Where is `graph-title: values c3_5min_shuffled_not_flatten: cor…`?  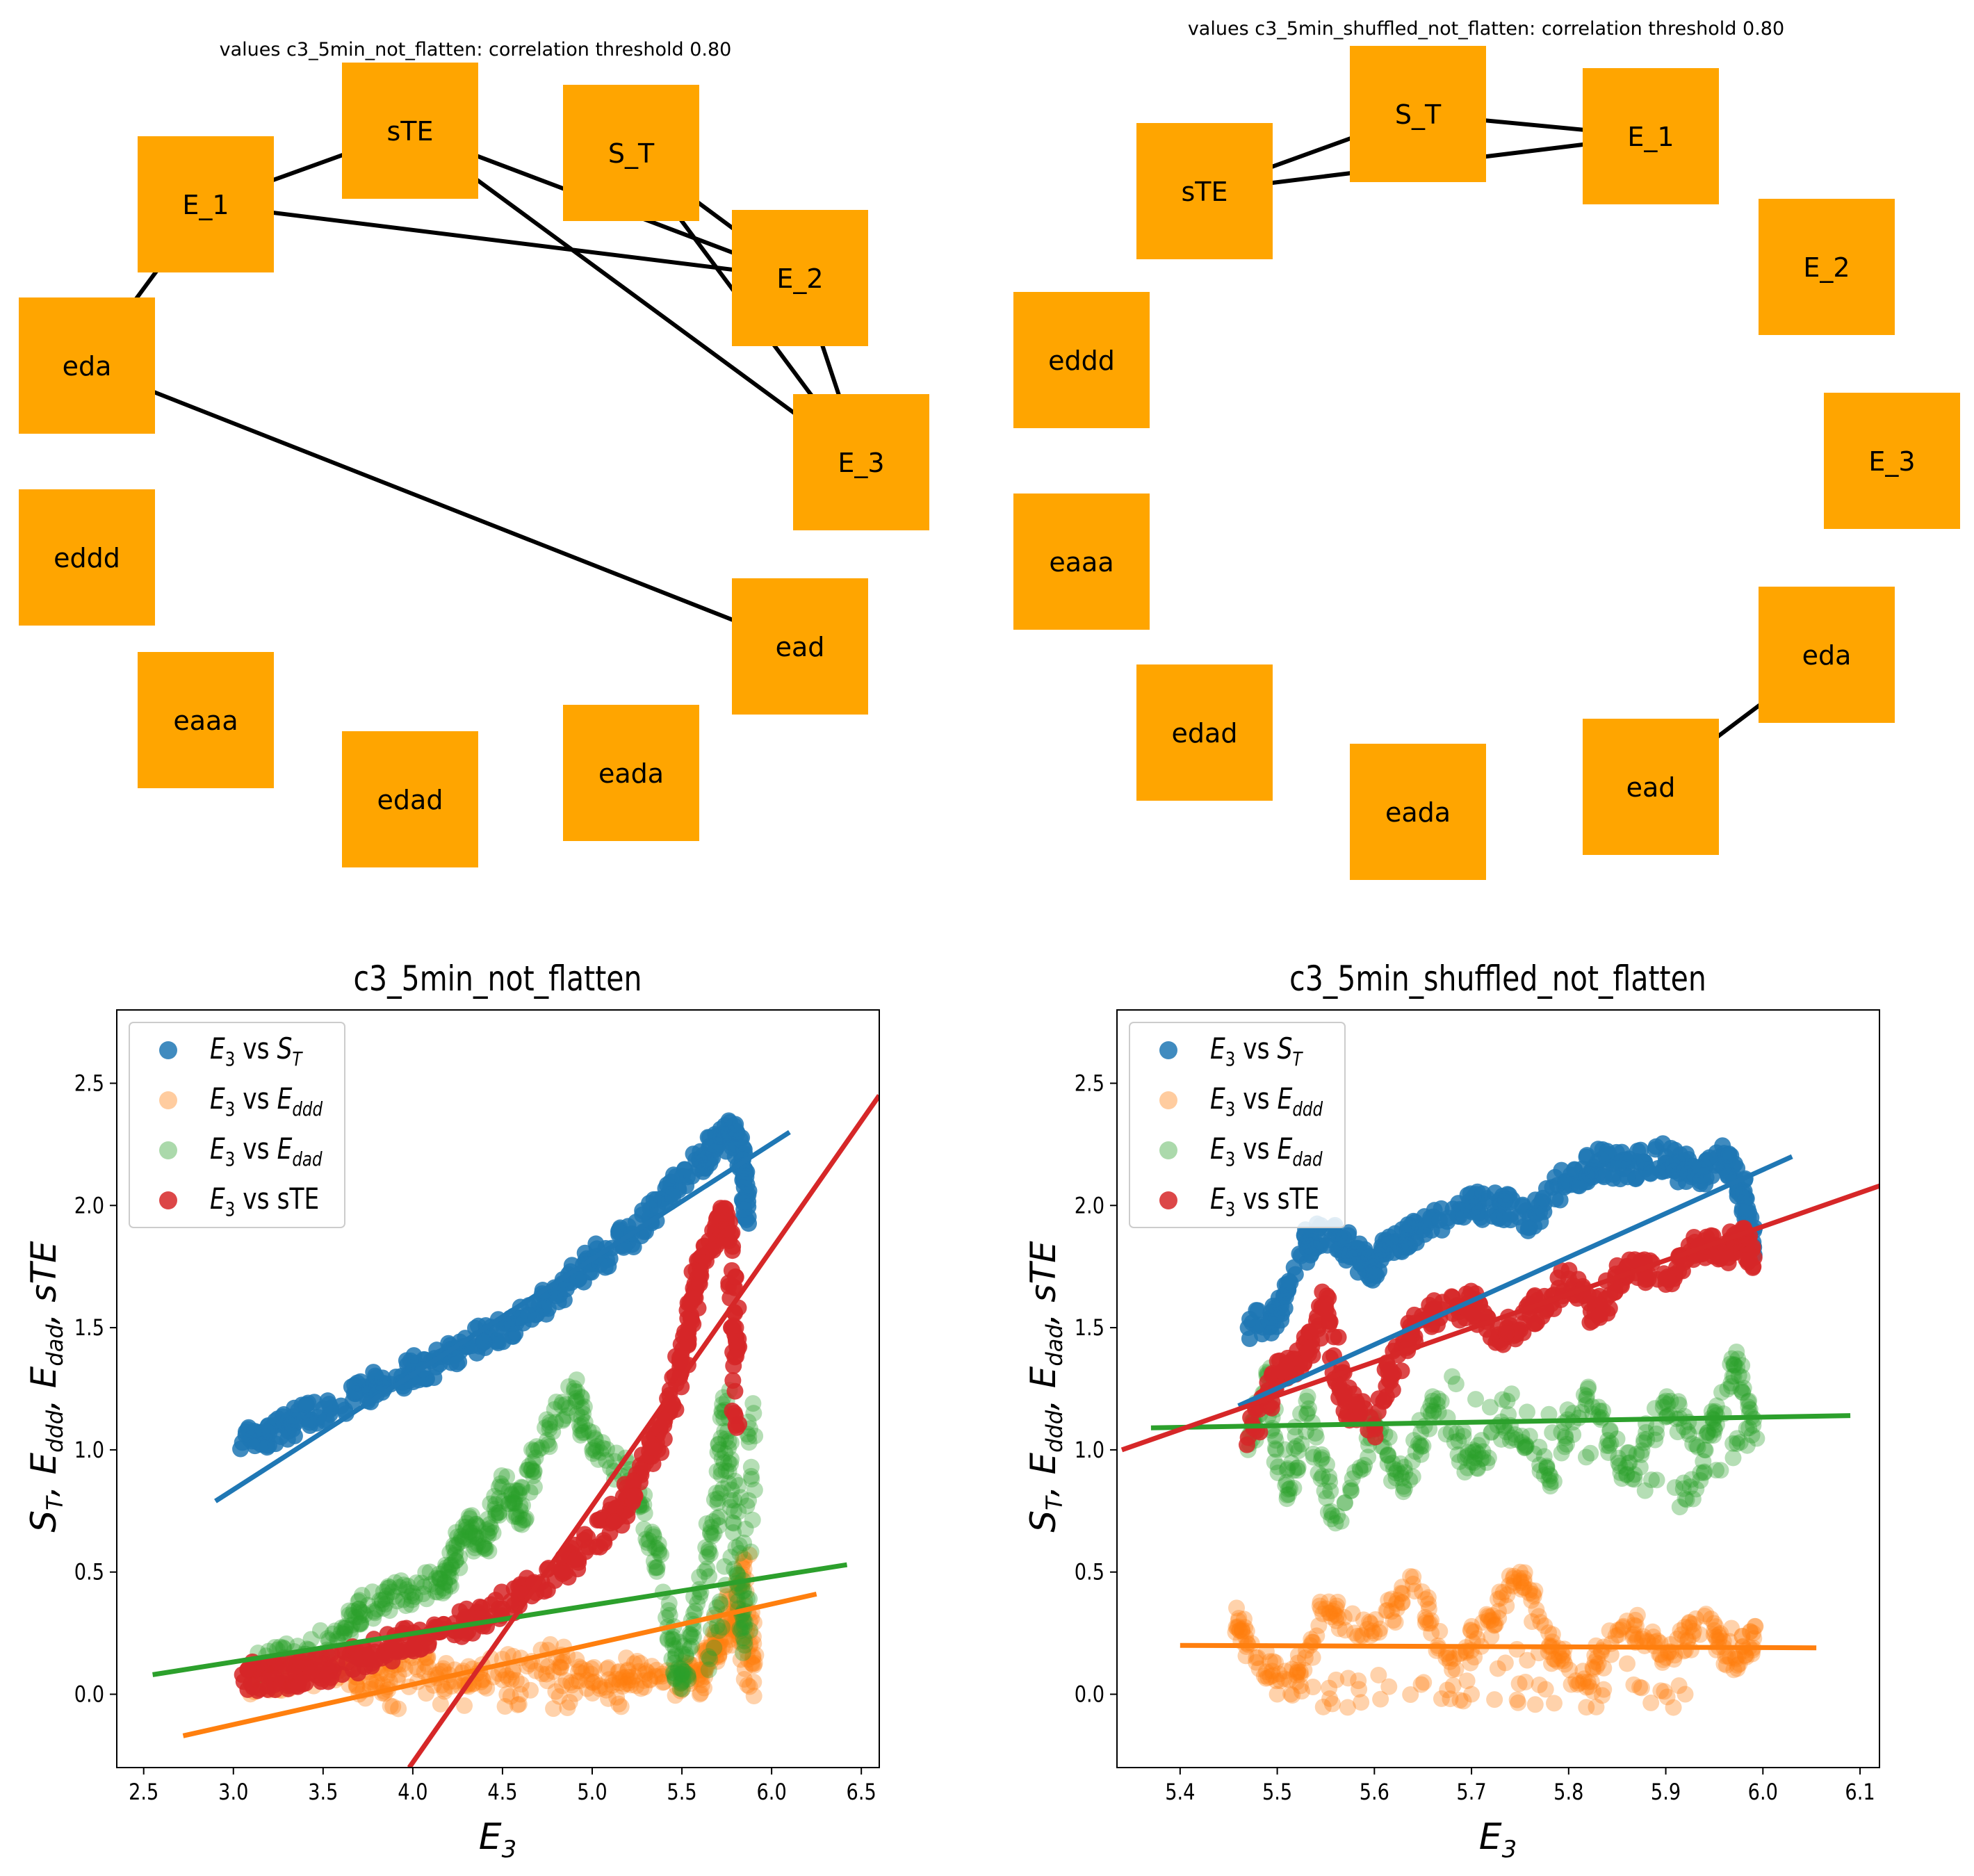 graph-title: values c3_5min_shuffled_not_flatten: cor… is located at coordinates (1486, 29).